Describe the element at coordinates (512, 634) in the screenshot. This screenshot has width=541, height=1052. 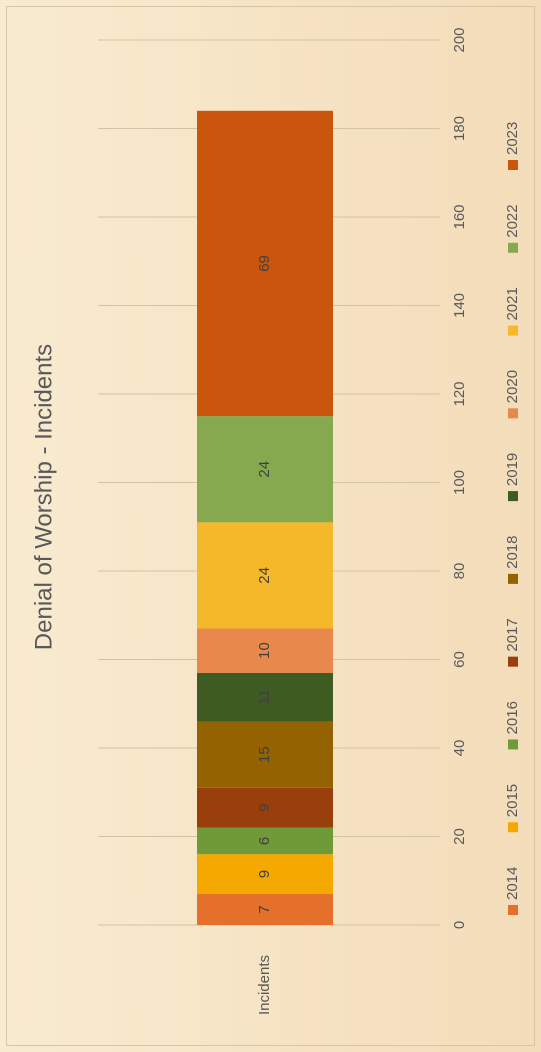
I see `legend-label: 2017` at that location.